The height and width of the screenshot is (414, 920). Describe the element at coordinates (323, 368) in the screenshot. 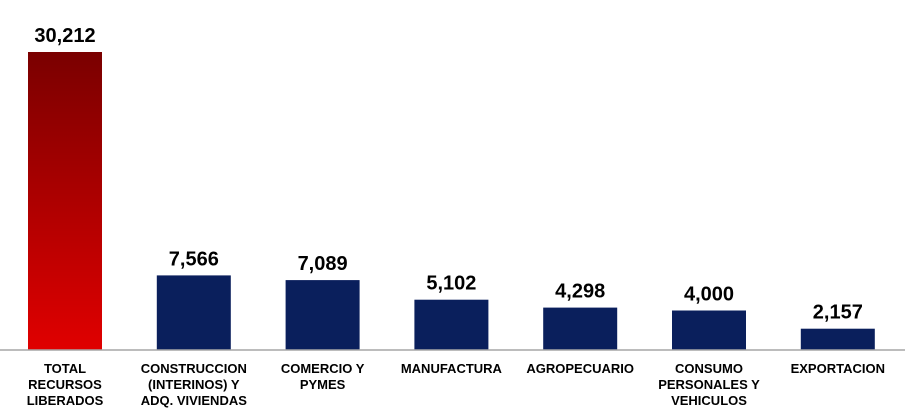

I see `category-label-line: COMERCIO Y` at that location.